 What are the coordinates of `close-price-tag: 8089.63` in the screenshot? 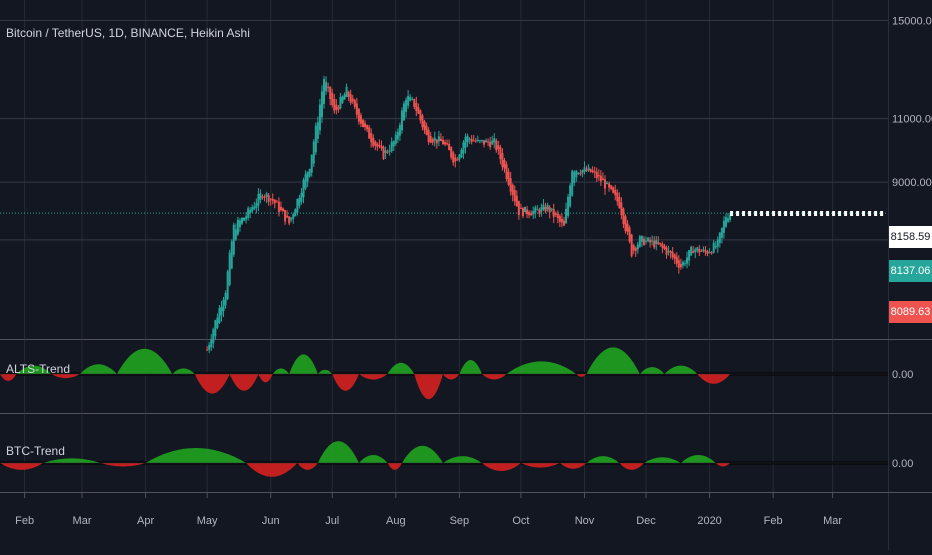 It's located at (910, 312).